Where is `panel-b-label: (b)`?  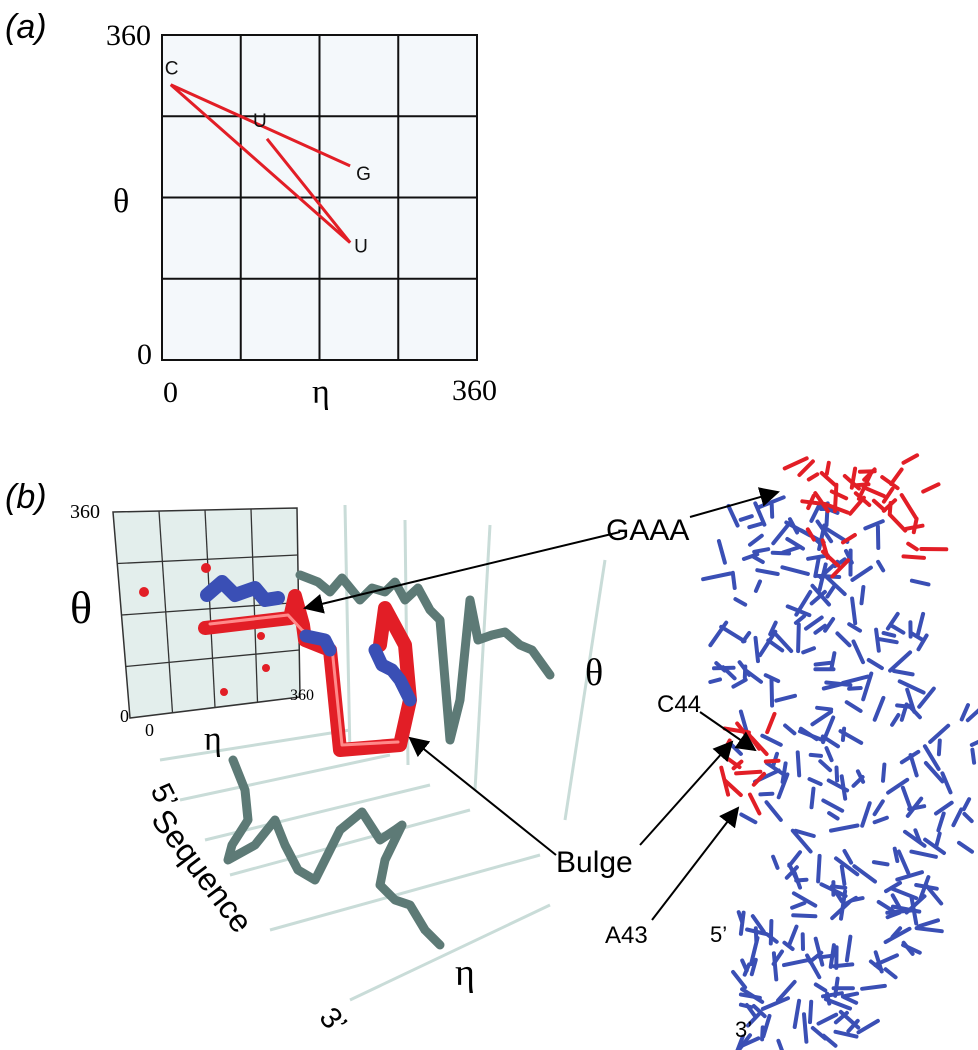
panel-b-label: (b) is located at coordinates (26, 497).